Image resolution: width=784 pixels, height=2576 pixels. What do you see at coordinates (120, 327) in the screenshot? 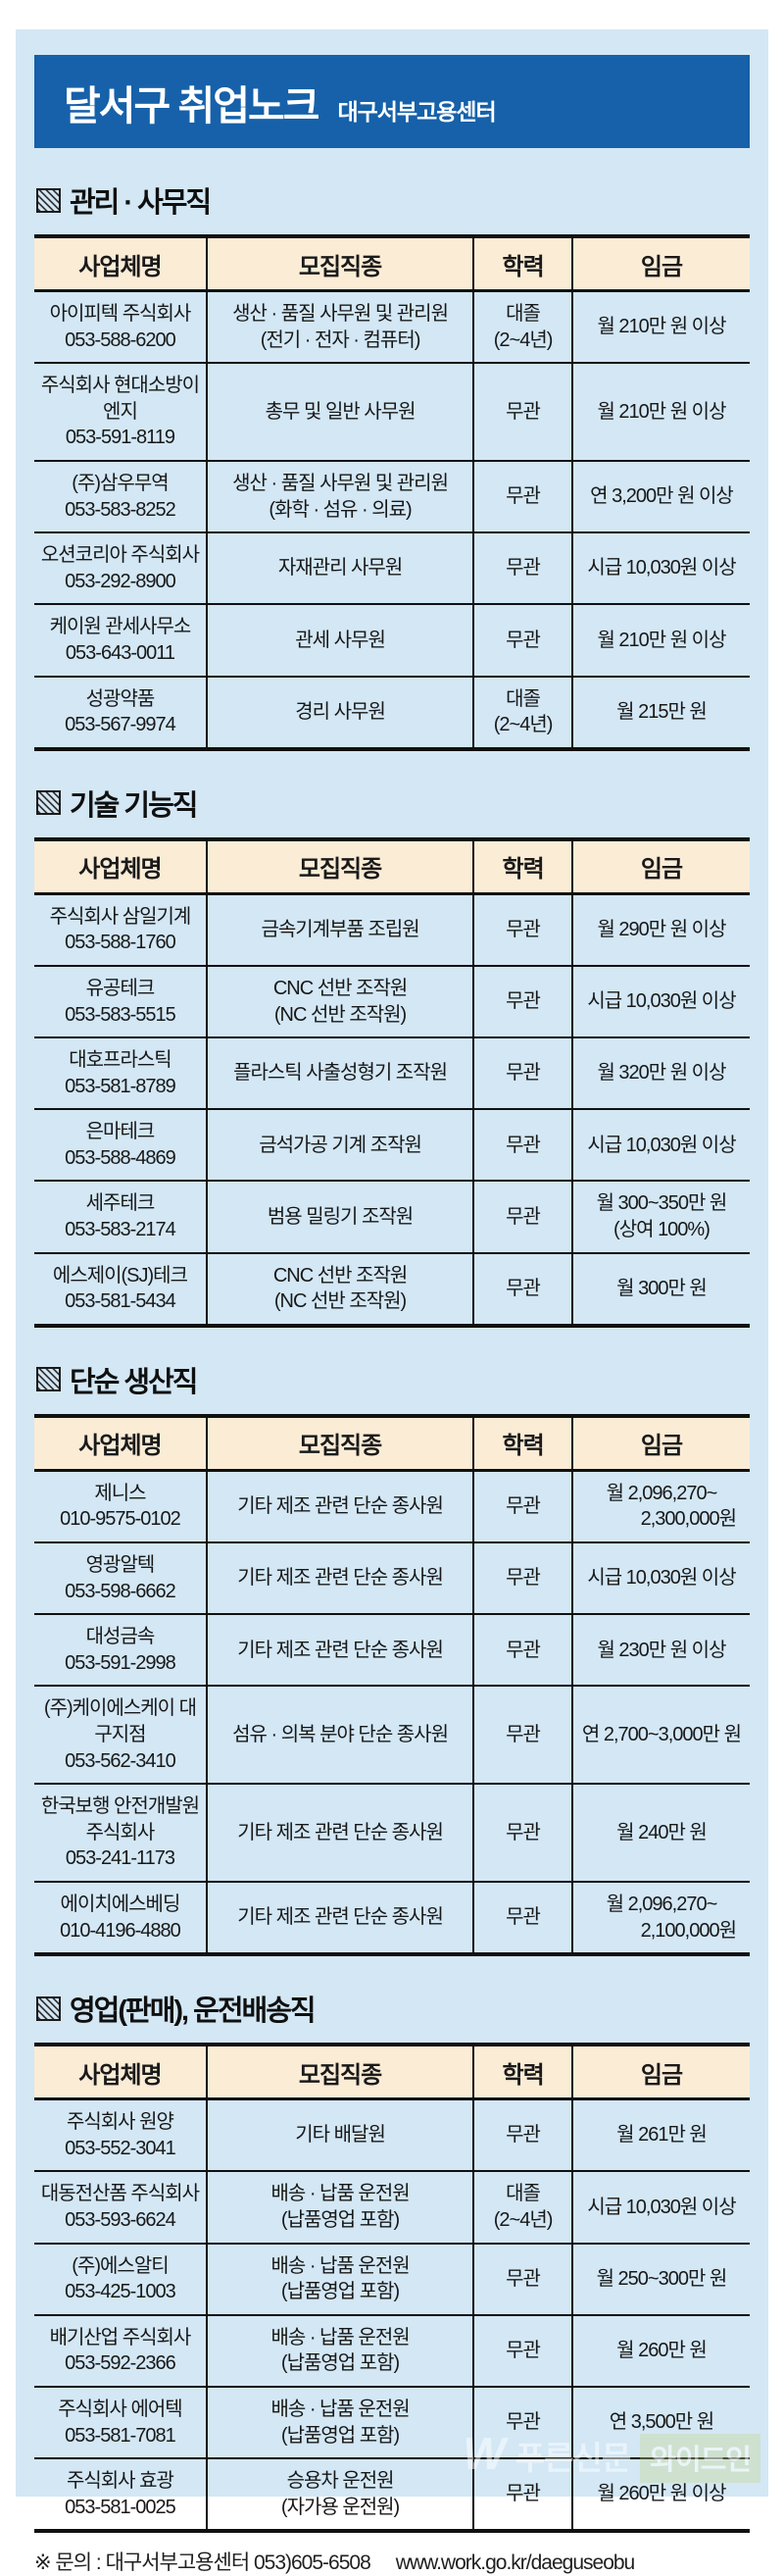
I see `cell-company: 아이피텍 주식회사 053-588-6200` at bounding box center [120, 327].